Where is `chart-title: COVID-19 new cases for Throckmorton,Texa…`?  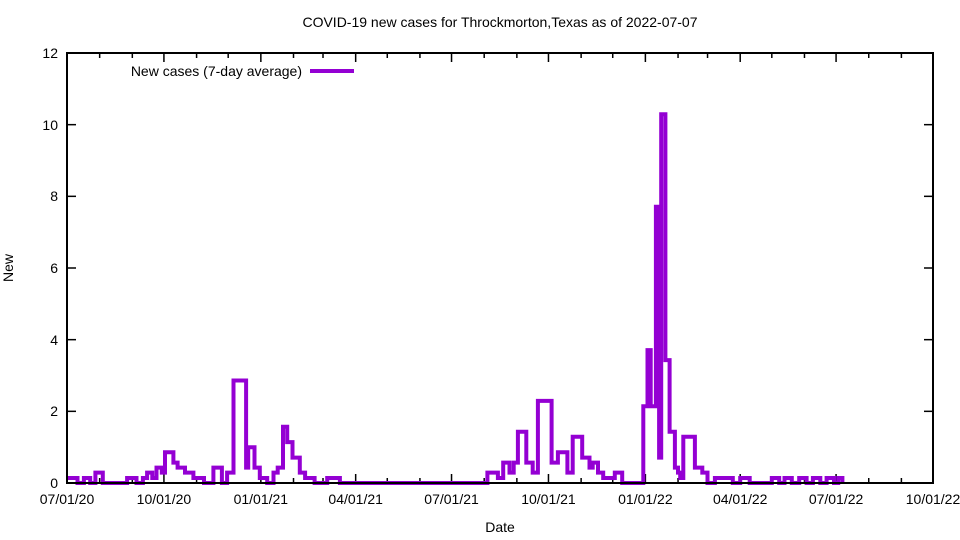 chart-title: COVID-19 new cases for Throckmorton,Texa… is located at coordinates (500, 22).